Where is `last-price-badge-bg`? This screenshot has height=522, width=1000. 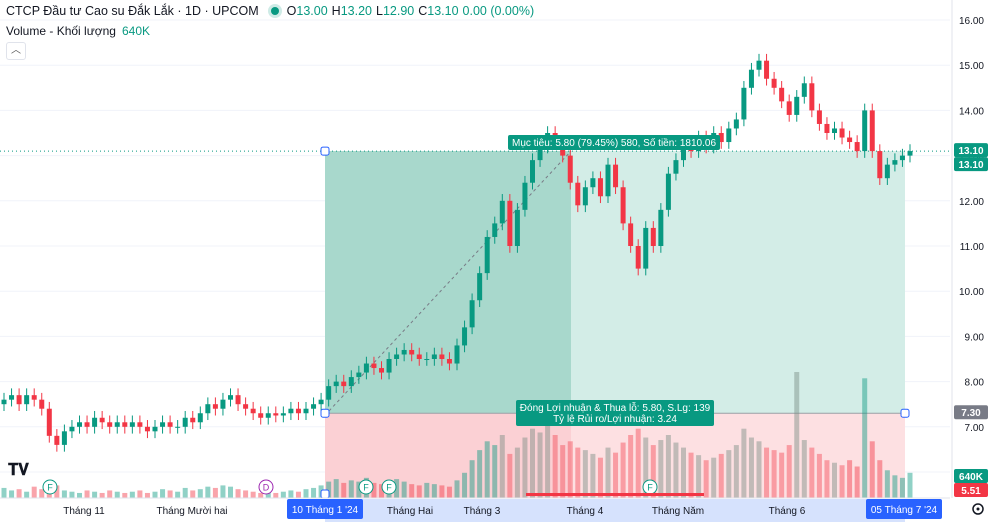
last-price-badge-bg is located at coordinates (971, 150).